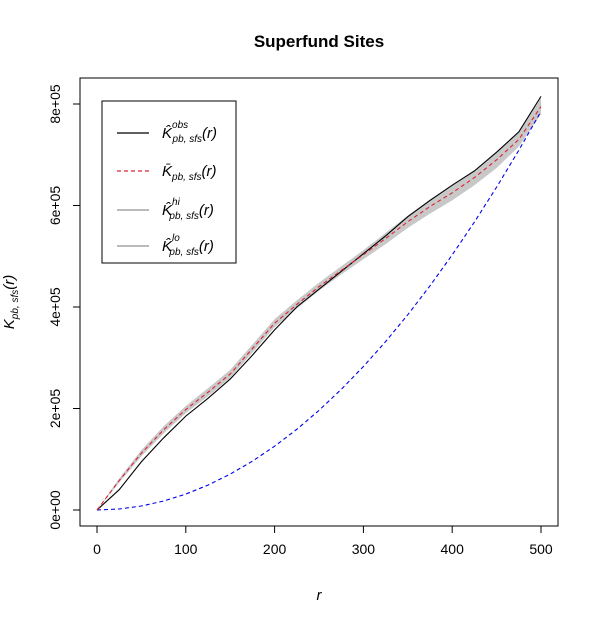  What do you see at coordinates (97, 549) in the screenshot?
I see `x-tick-label: 0` at bounding box center [97, 549].